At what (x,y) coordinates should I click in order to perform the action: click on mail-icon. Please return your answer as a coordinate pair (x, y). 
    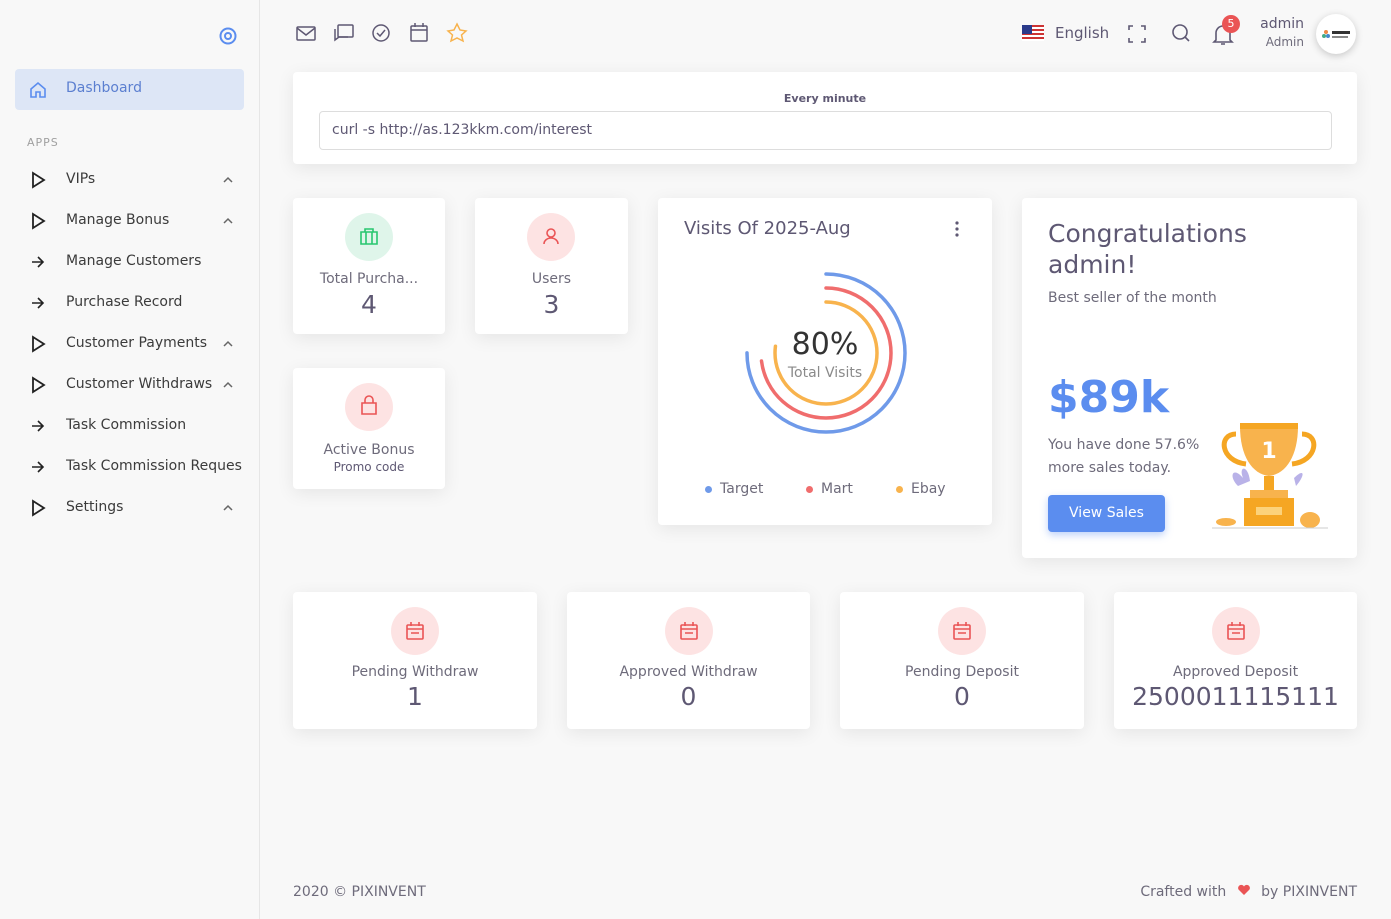
    Looking at the image, I should click on (306, 33).